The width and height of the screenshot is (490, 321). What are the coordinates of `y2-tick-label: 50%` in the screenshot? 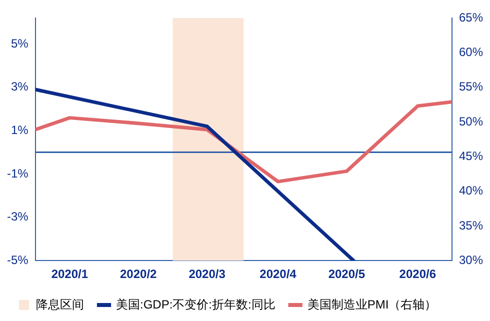 It's located at (471, 121).